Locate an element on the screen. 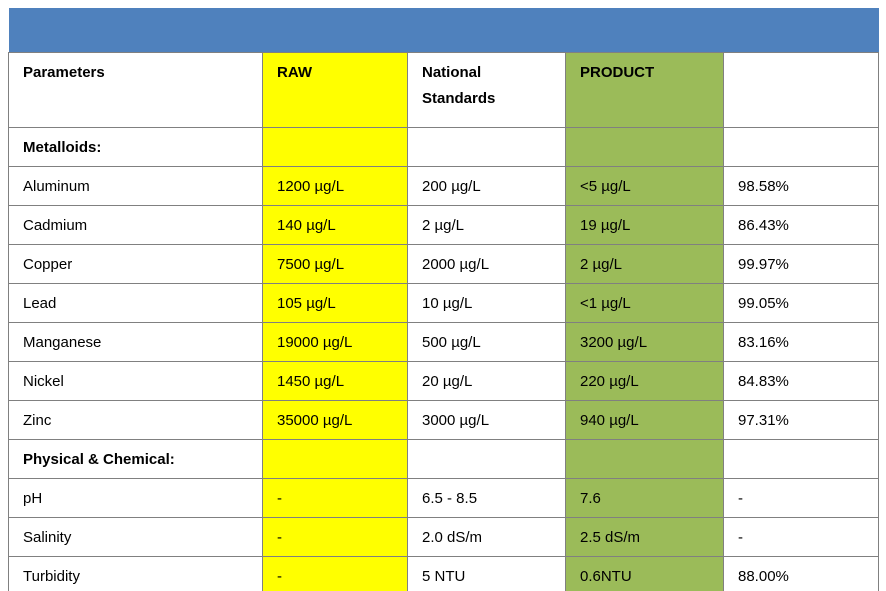 Image resolution: width=886 pixels, height=591 pixels. section-label: Physical & Chemical: is located at coordinates (135, 459).